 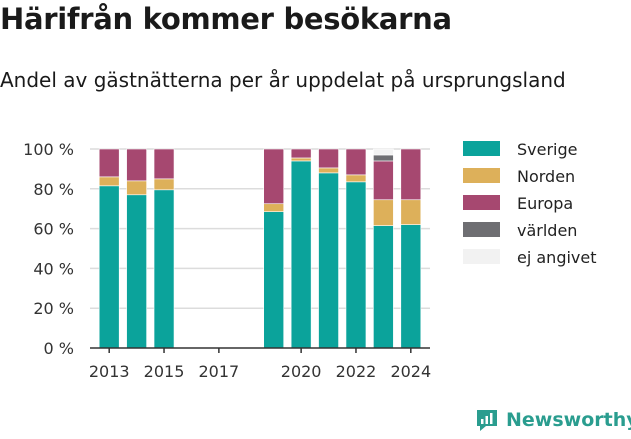 I want to click on legend-label: Sverige, so click(x=547, y=149).